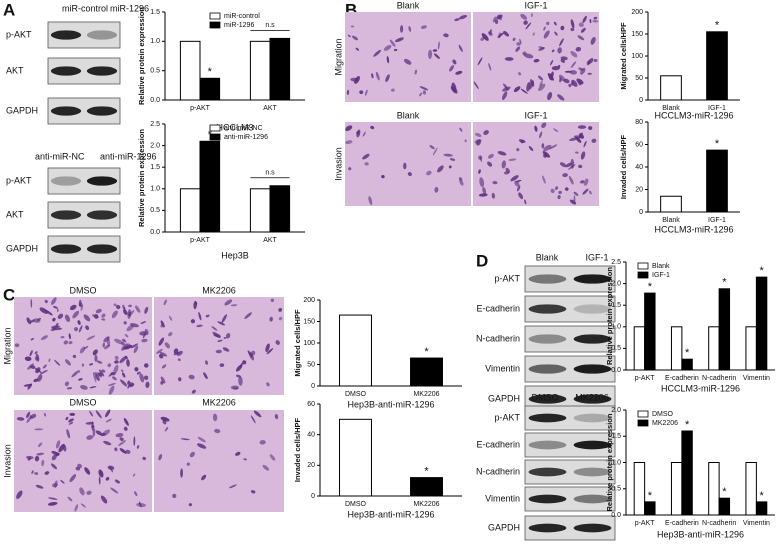  Describe the element at coordinates (717, 144) in the screenshot. I see `significance-mark: *` at that location.